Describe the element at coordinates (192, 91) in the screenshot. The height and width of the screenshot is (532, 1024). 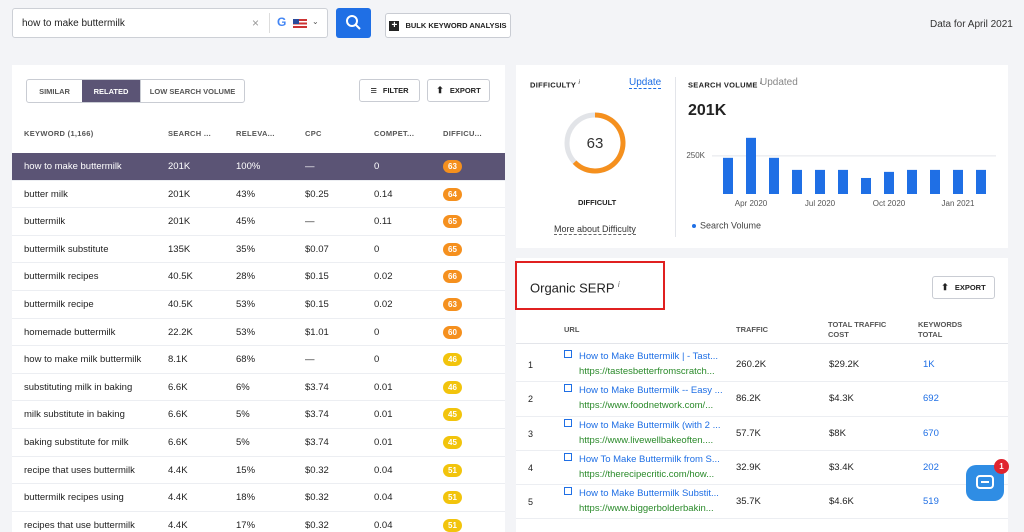
I see `tab: LOW SEARCH VOLUME` at that location.